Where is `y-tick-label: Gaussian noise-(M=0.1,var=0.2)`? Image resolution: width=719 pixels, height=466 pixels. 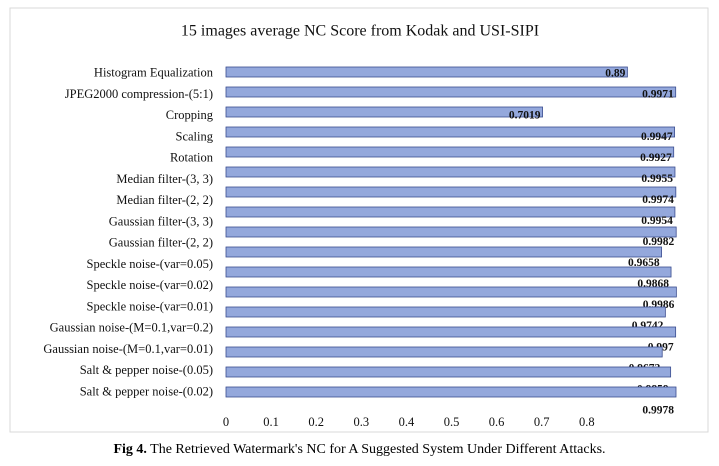 y-tick-label: Gaussian noise-(M=0.1,var=0.2) is located at coordinates (131, 328).